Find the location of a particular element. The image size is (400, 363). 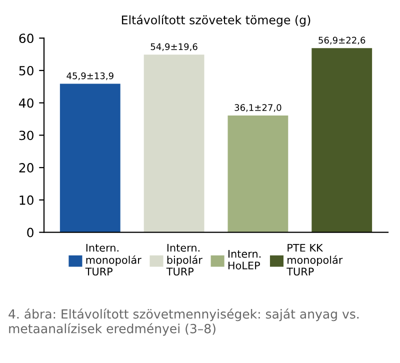

data-label: 54,9±19,6 is located at coordinates (174, 47).